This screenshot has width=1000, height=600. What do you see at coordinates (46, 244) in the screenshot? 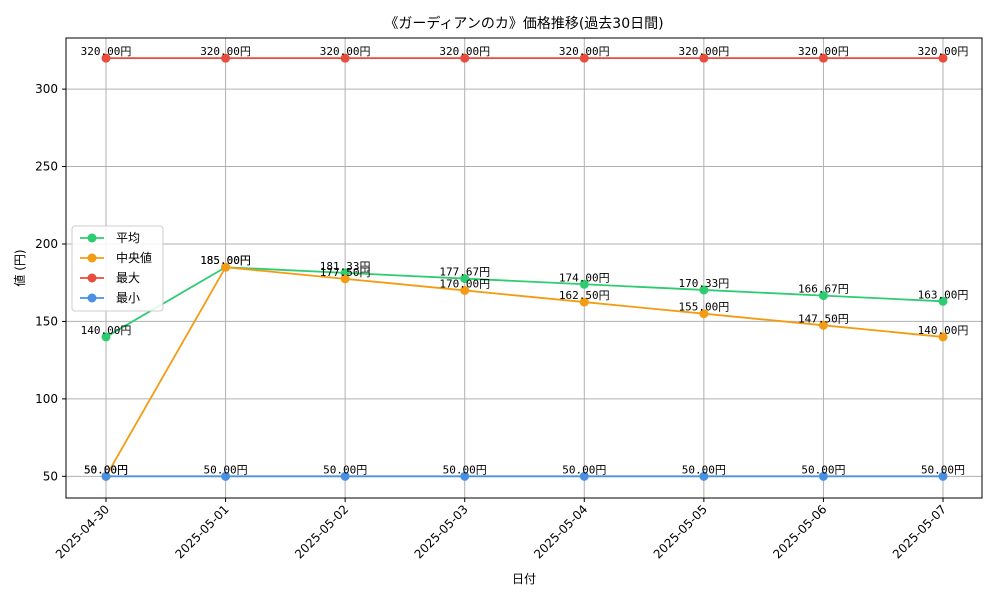
I see `y-tick-label: 200` at bounding box center [46, 244].